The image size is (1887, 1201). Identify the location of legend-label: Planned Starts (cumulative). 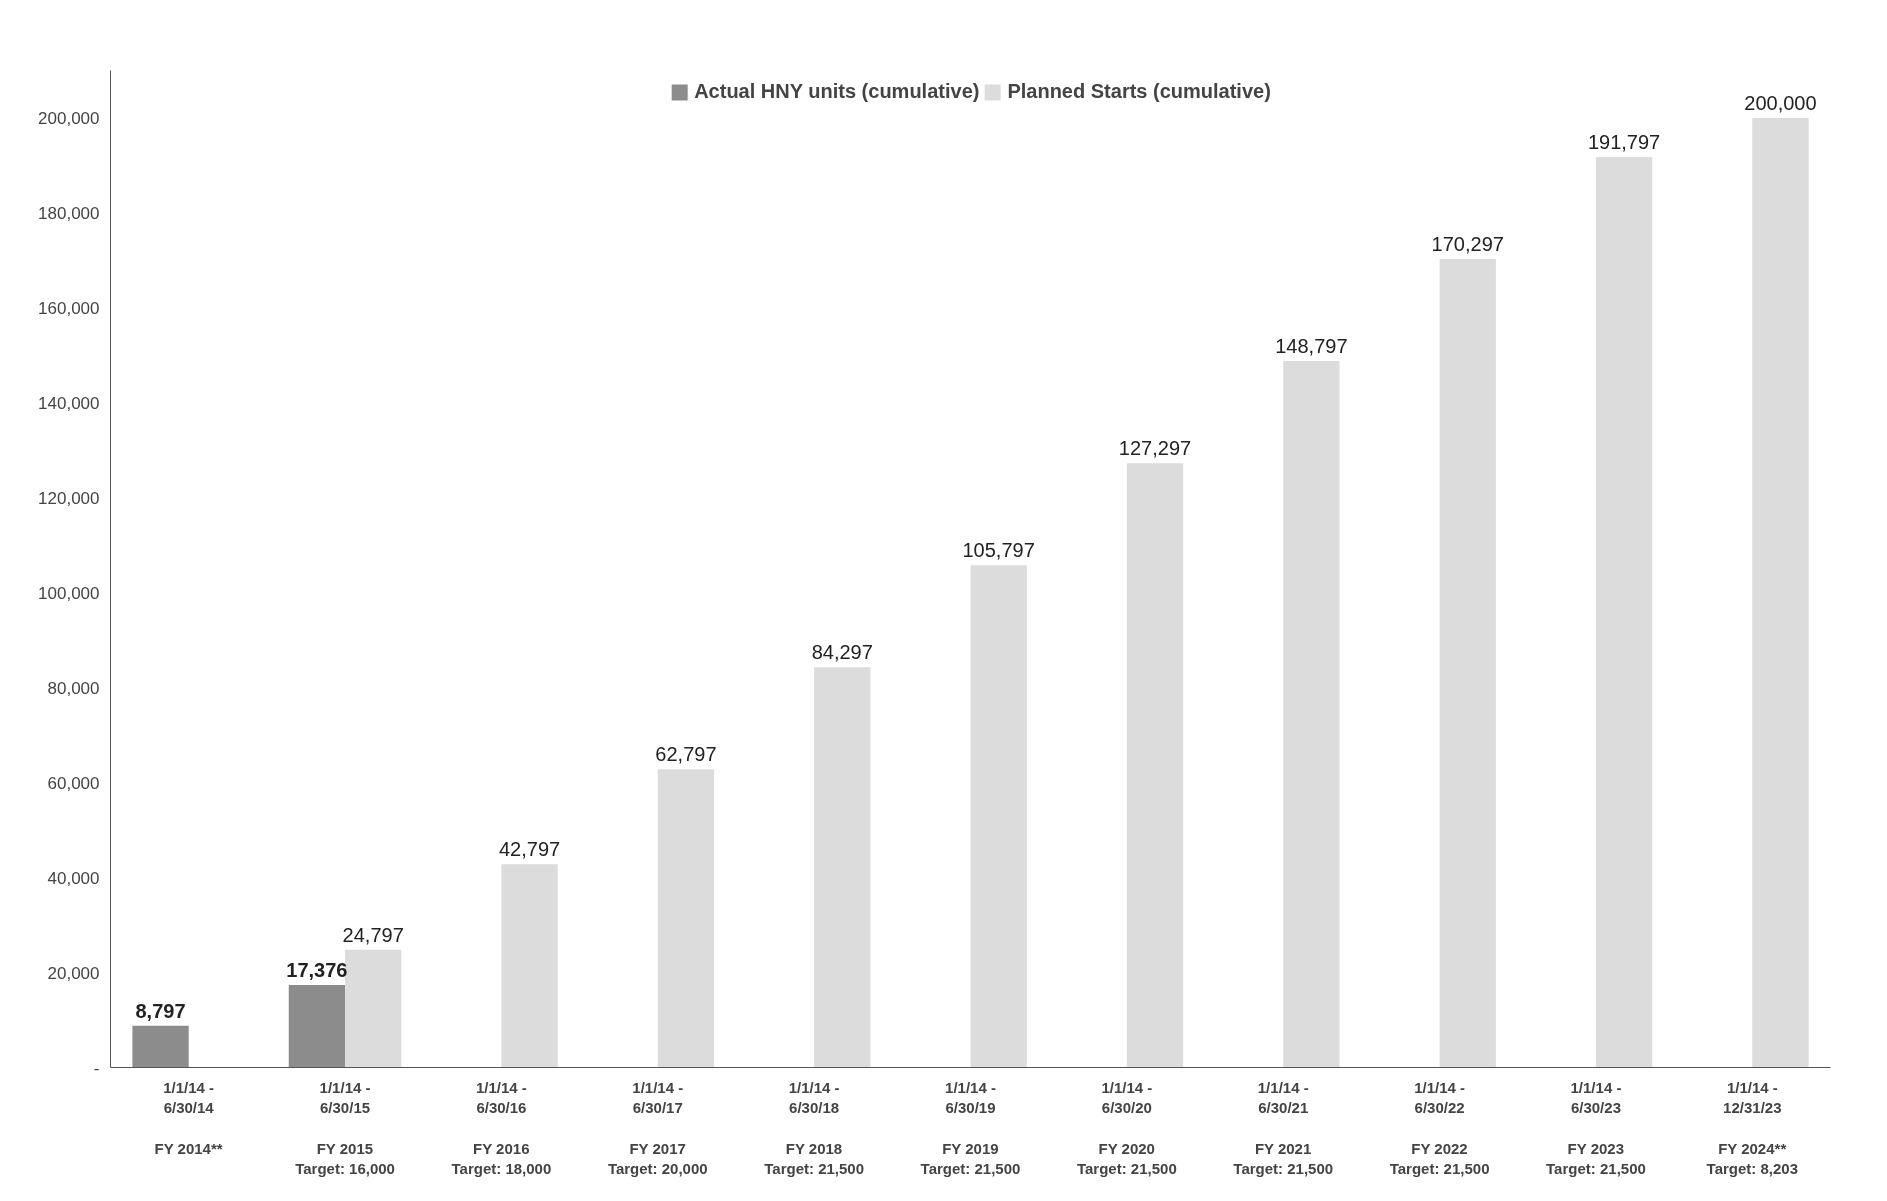
(1139, 91).